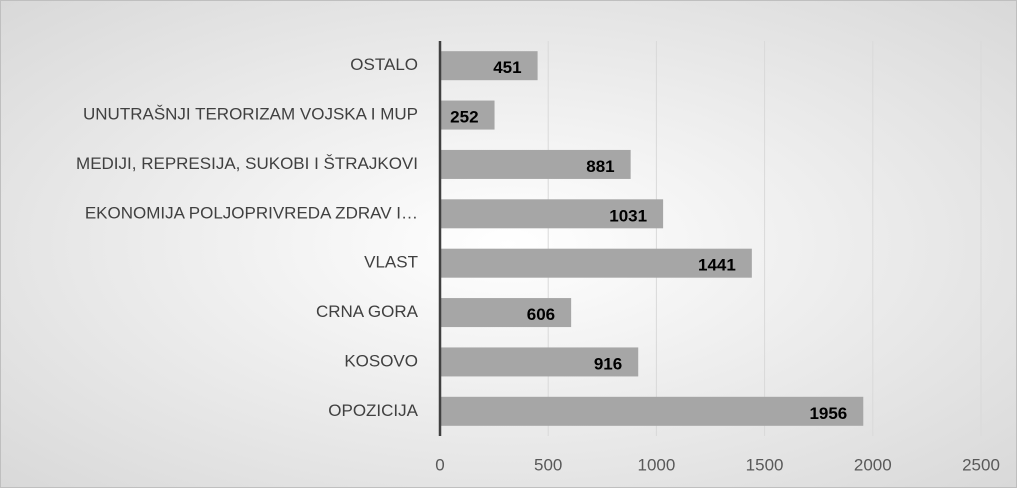 This screenshot has width=1017, height=493. What do you see at coordinates (717, 265) in the screenshot?
I see `value-label: 1441` at bounding box center [717, 265].